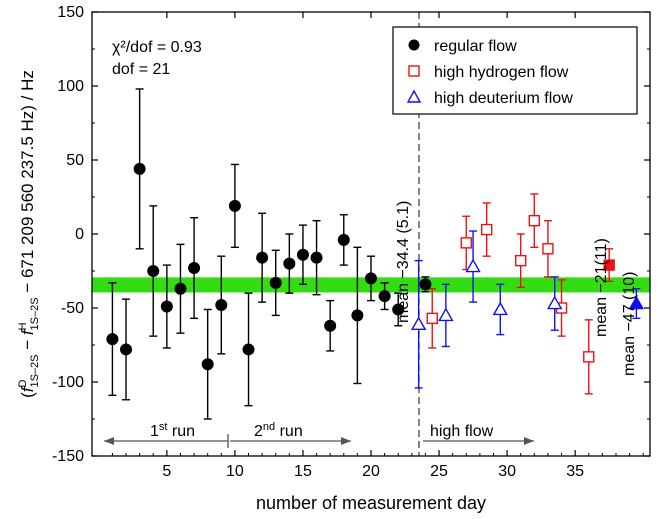 The height and width of the screenshot is (519, 665). Describe the element at coordinates (575, 471) in the screenshot. I see `x-tick-label-35: 35` at that location.